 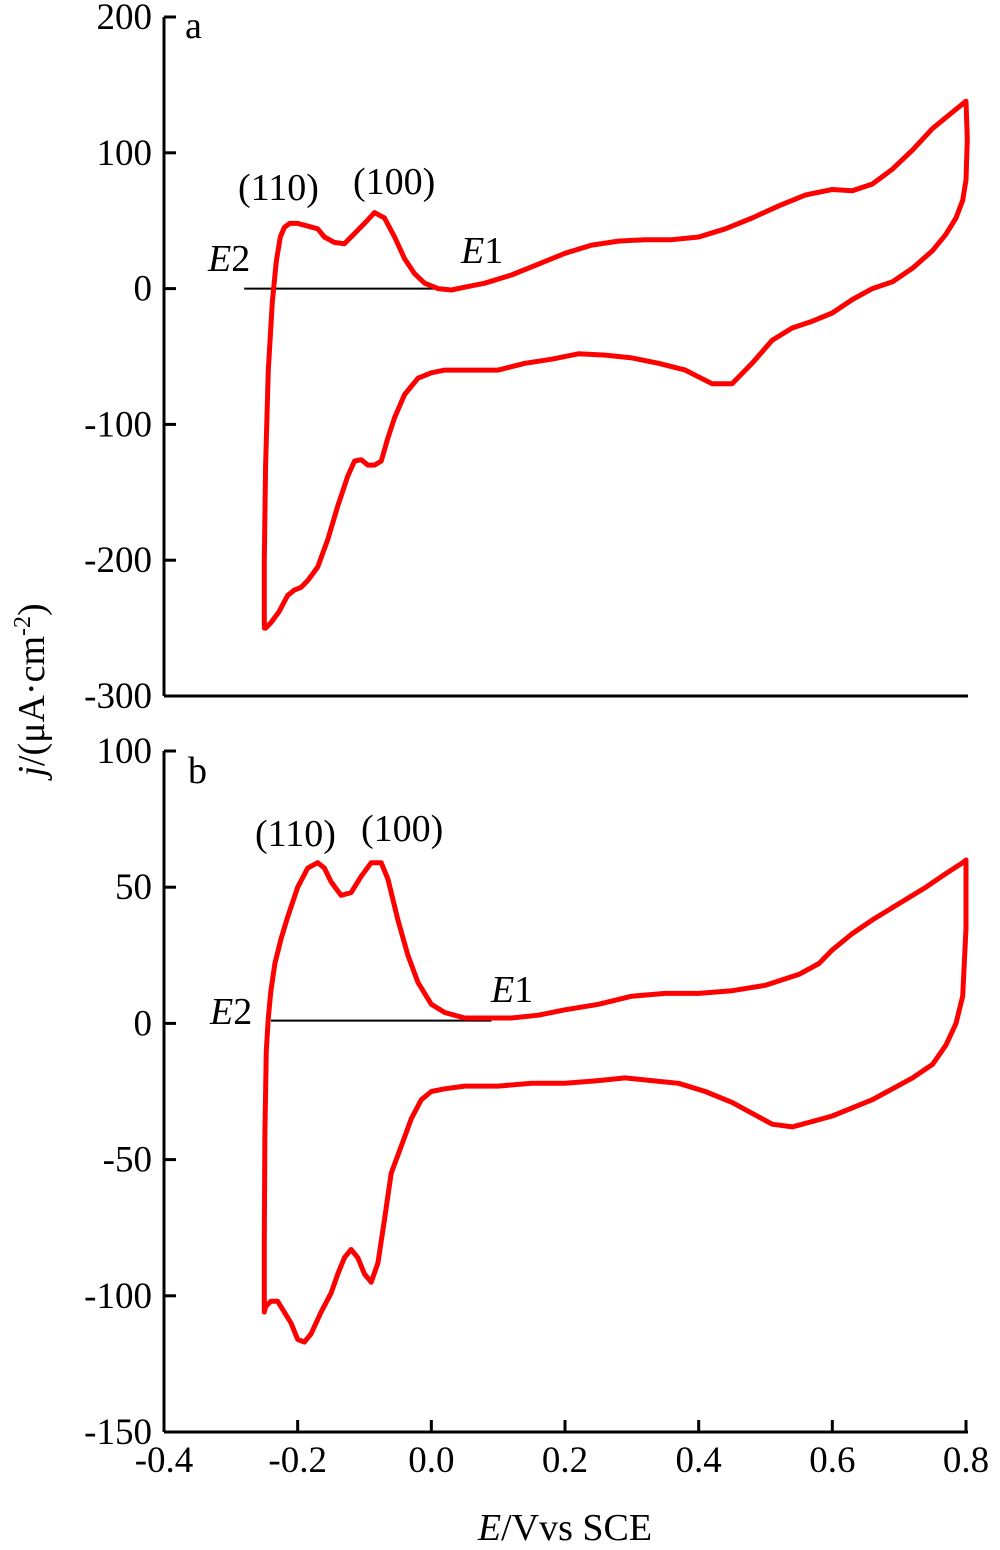 I want to click on y-tick-label-a: -100, so click(x=118, y=424).